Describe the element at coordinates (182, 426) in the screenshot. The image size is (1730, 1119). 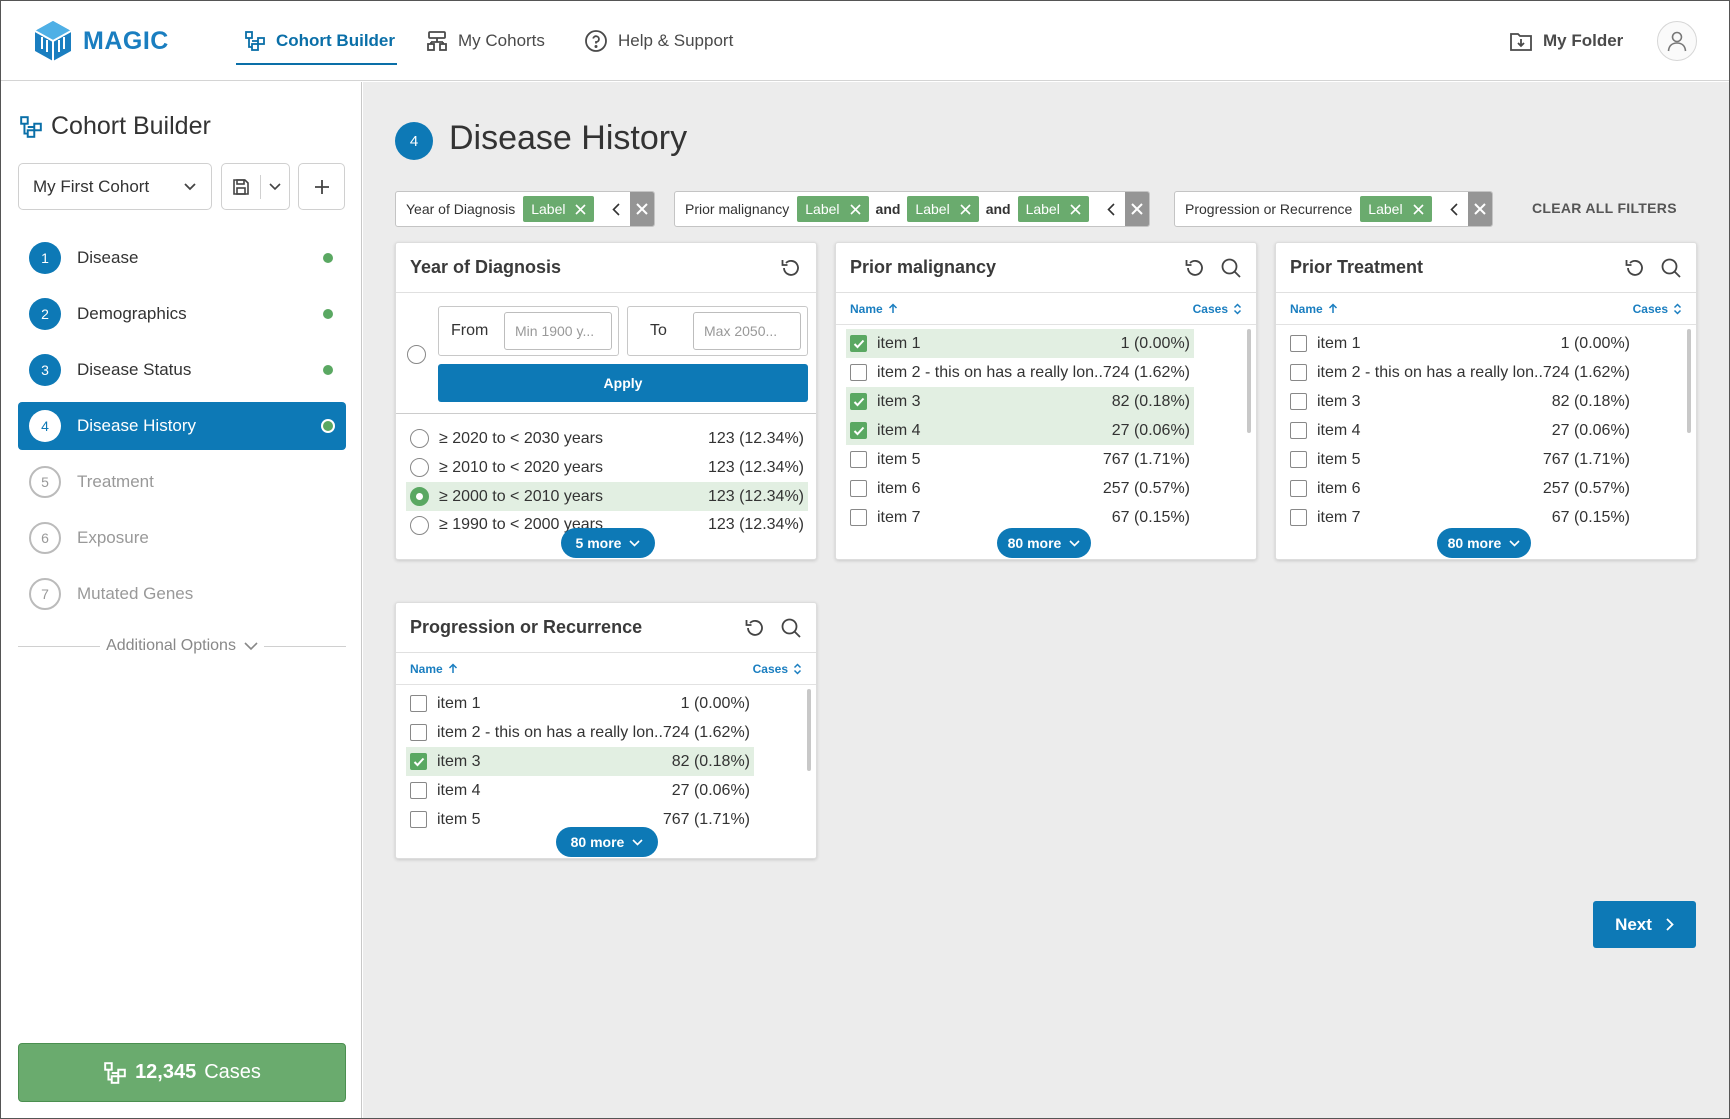
I see `step-disease-history: 4 Disease History` at that location.